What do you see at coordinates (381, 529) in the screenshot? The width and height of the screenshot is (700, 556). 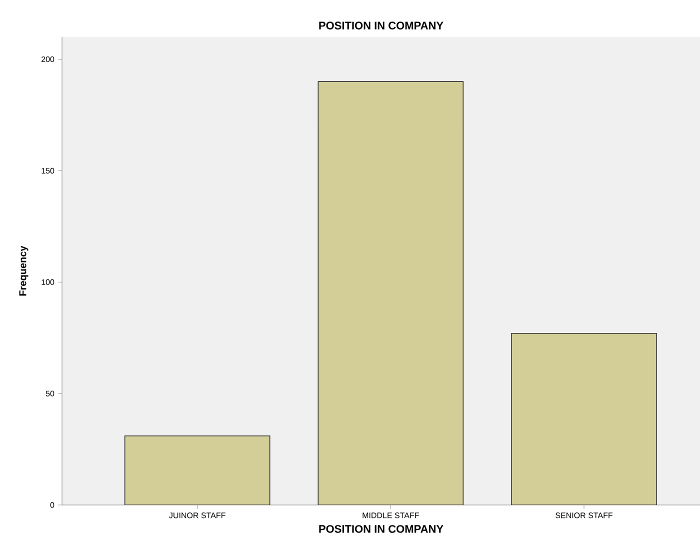 I see `x-axis-title: POSITION IN COMPANY` at bounding box center [381, 529].